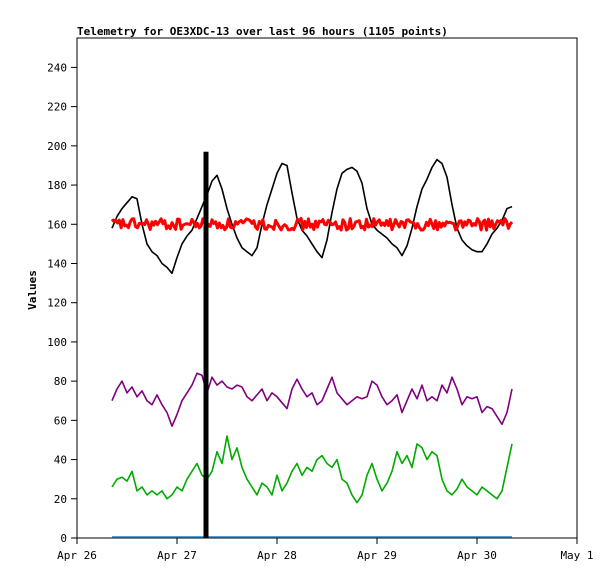 The width and height of the screenshot is (615, 579). What do you see at coordinates (57, 146) in the screenshot?
I see `y-tick-label-200: 200` at bounding box center [57, 146].